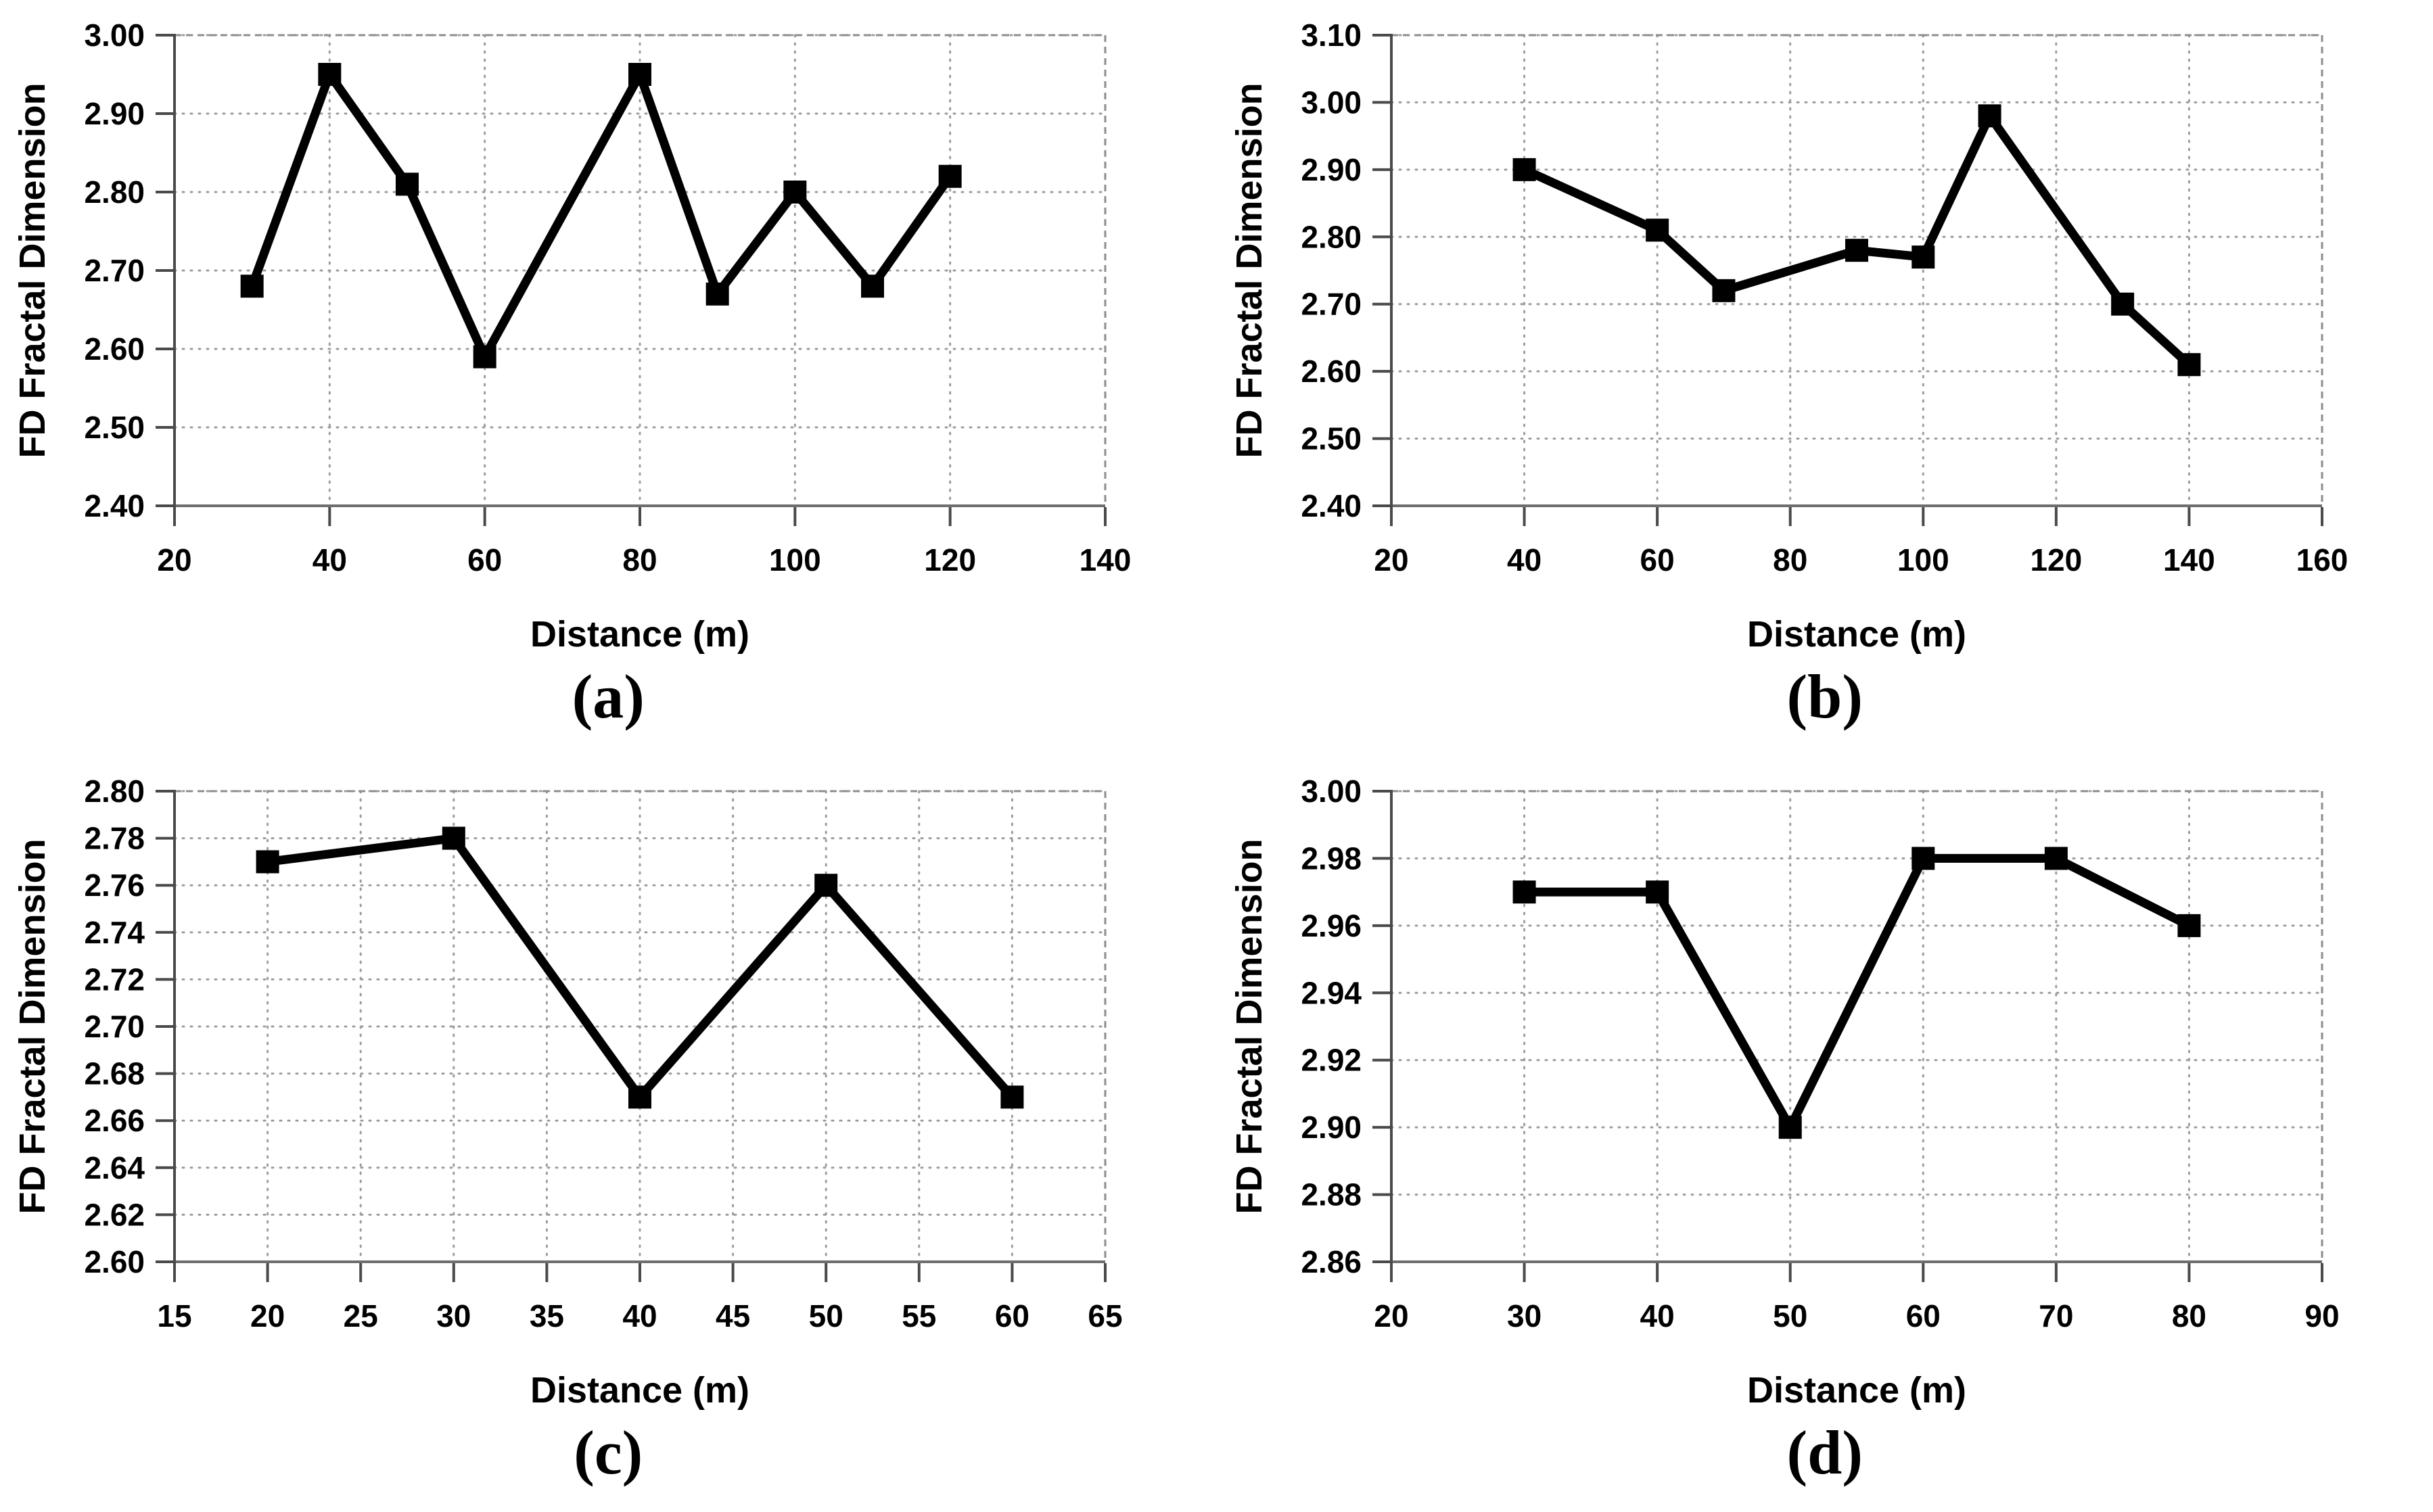  Describe the element at coordinates (115, 932) in the screenshot. I see `y-tick-label: 2.74` at that location.